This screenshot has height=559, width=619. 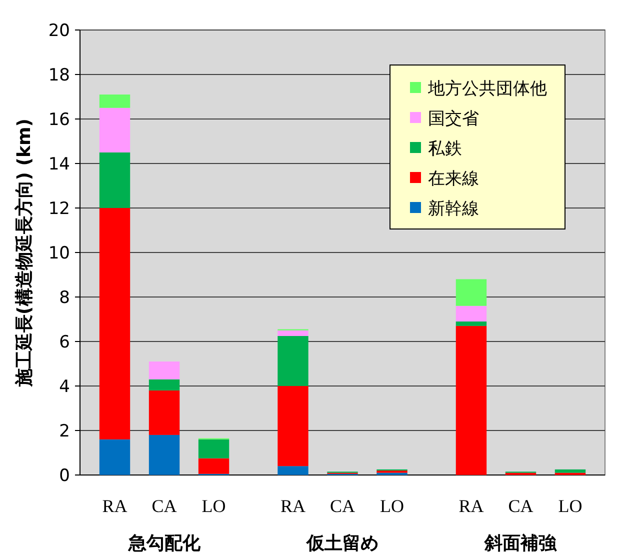 What do you see at coordinates (59, 120) in the screenshot?
I see `y-tick-label: 16` at bounding box center [59, 120].